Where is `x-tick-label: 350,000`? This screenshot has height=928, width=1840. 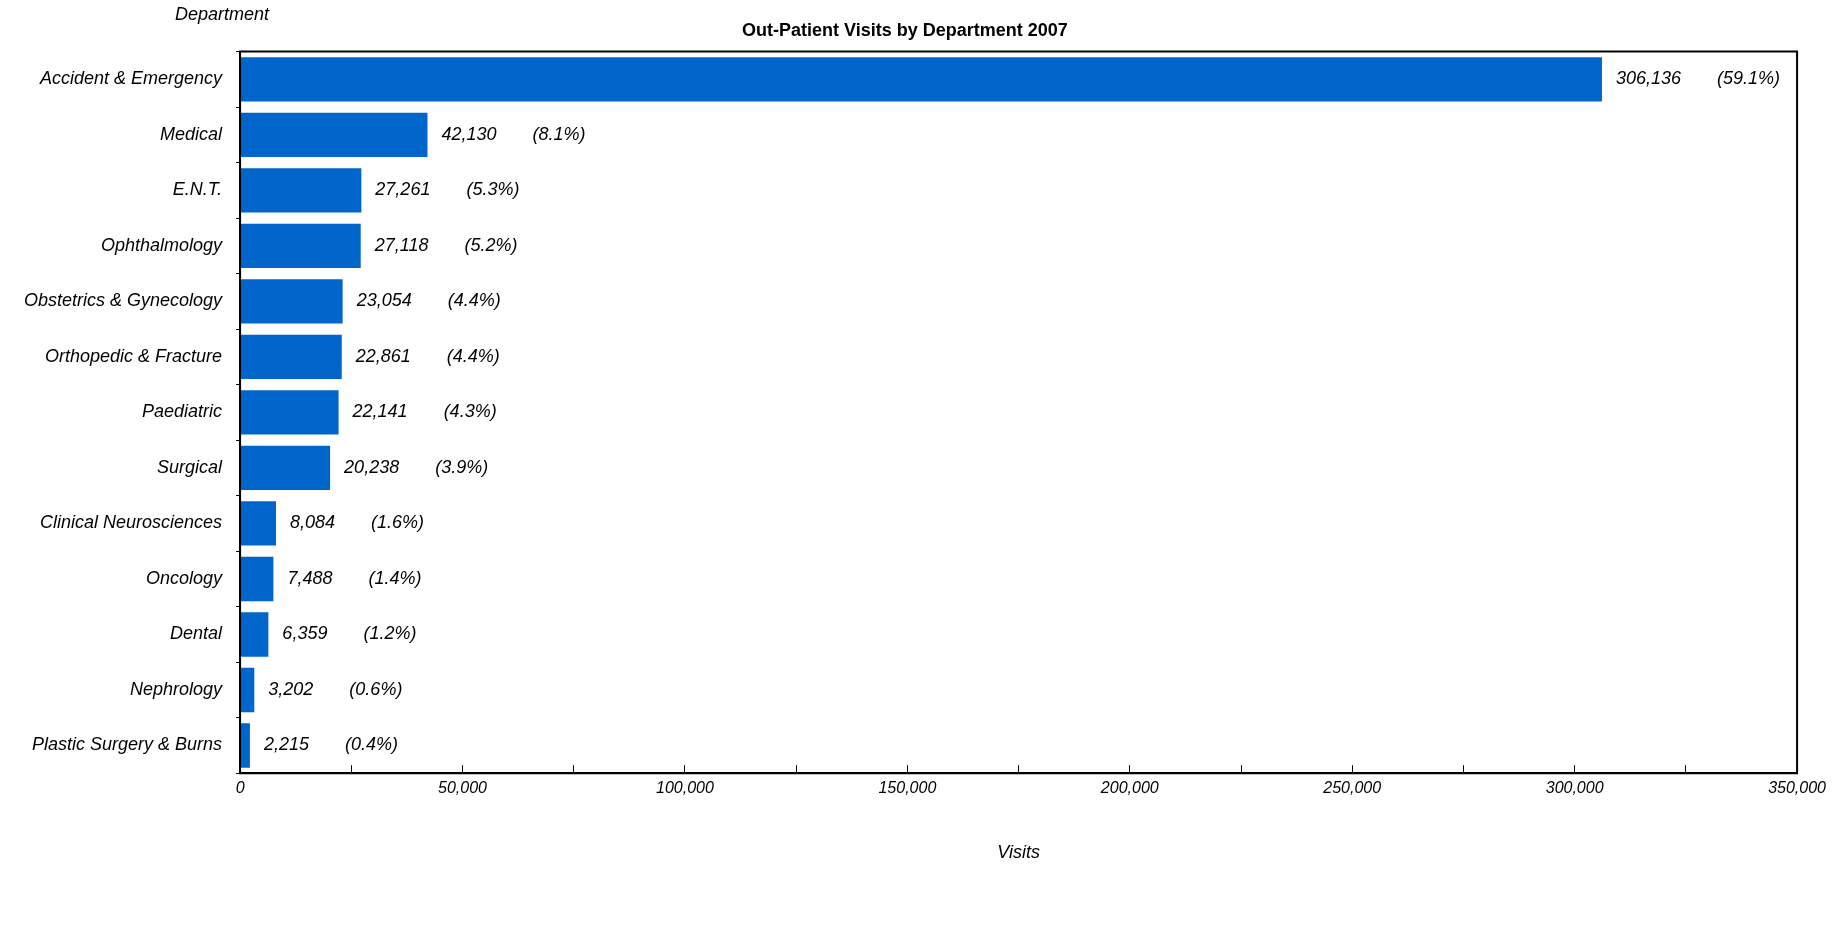
x-tick-label: 350,000 is located at coordinates (1797, 788).